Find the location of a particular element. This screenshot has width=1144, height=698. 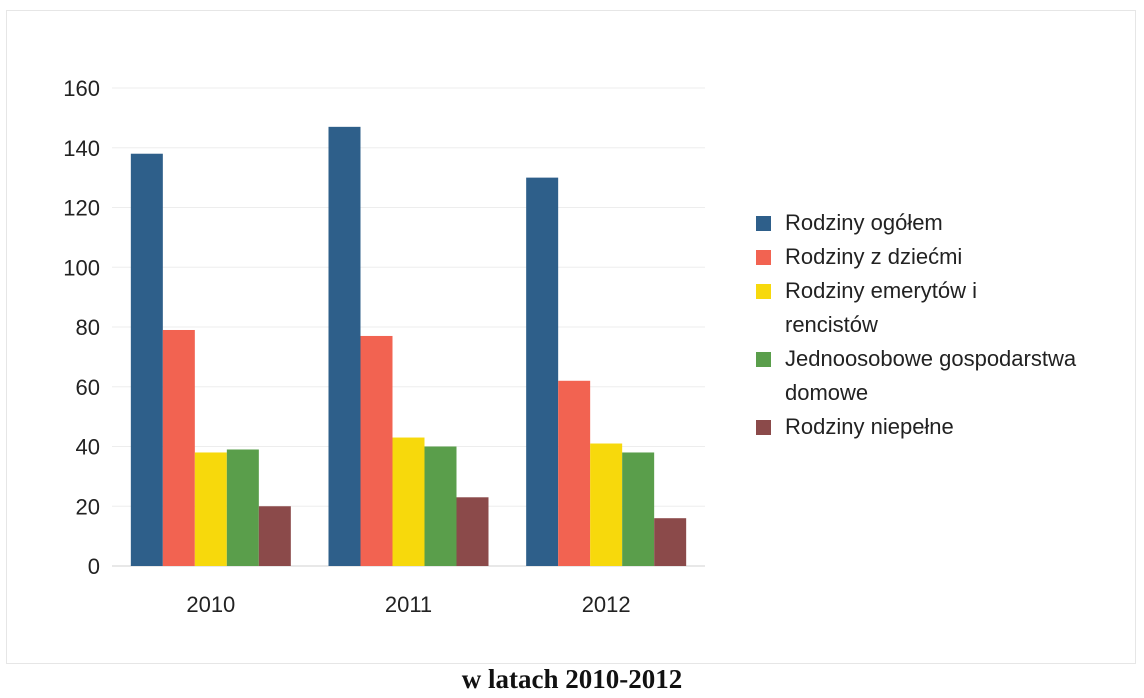

y-axis-ticks: 0 20 40 60 80 100 120 140 160 is located at coordinates (81, 327).